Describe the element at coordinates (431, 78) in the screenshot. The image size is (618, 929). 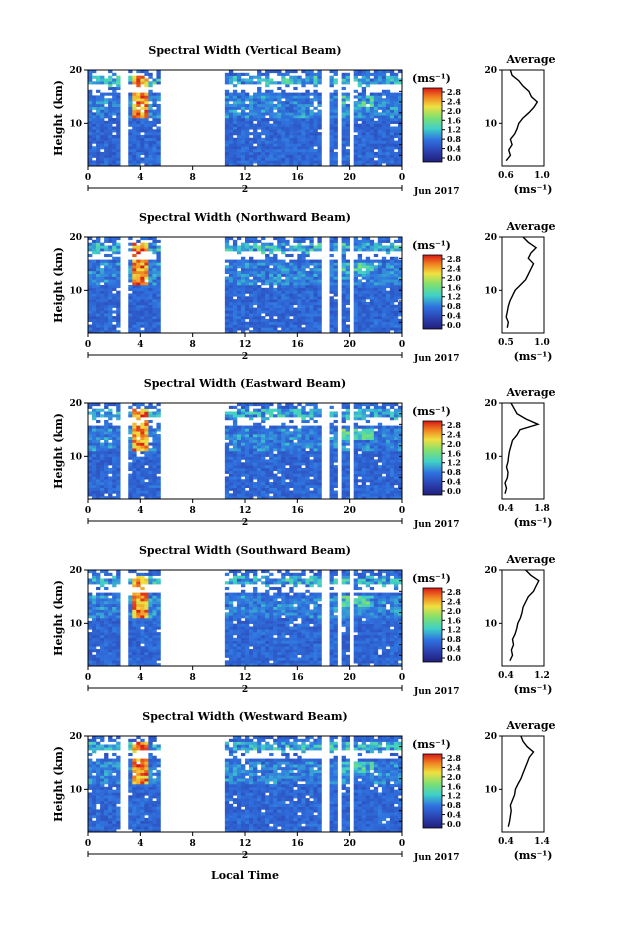
I see `colorbar-unit: (ms⁻¹)` at that location.